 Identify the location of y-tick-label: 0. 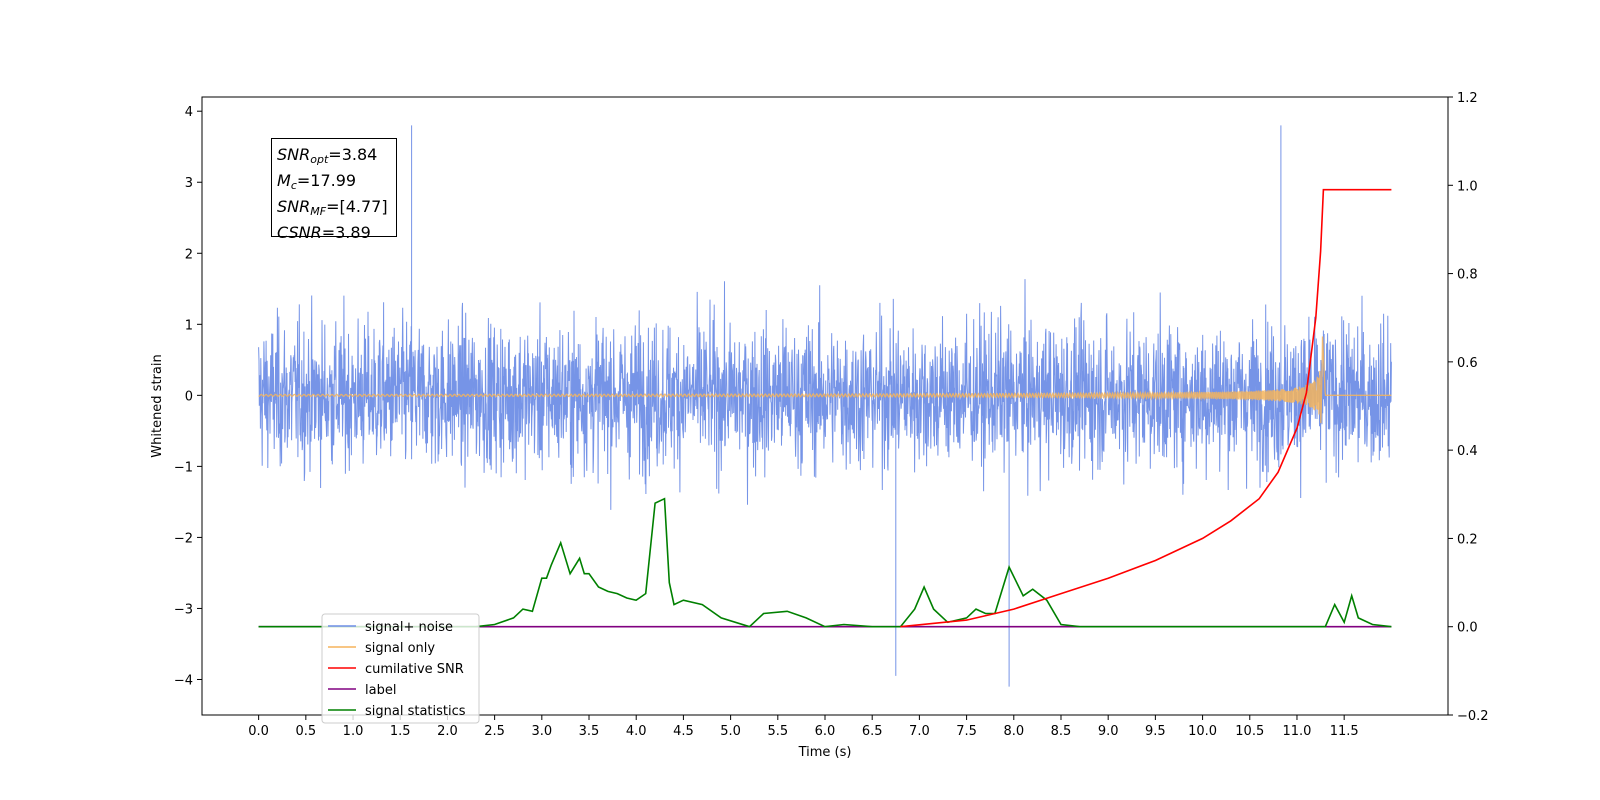
(189, 396).